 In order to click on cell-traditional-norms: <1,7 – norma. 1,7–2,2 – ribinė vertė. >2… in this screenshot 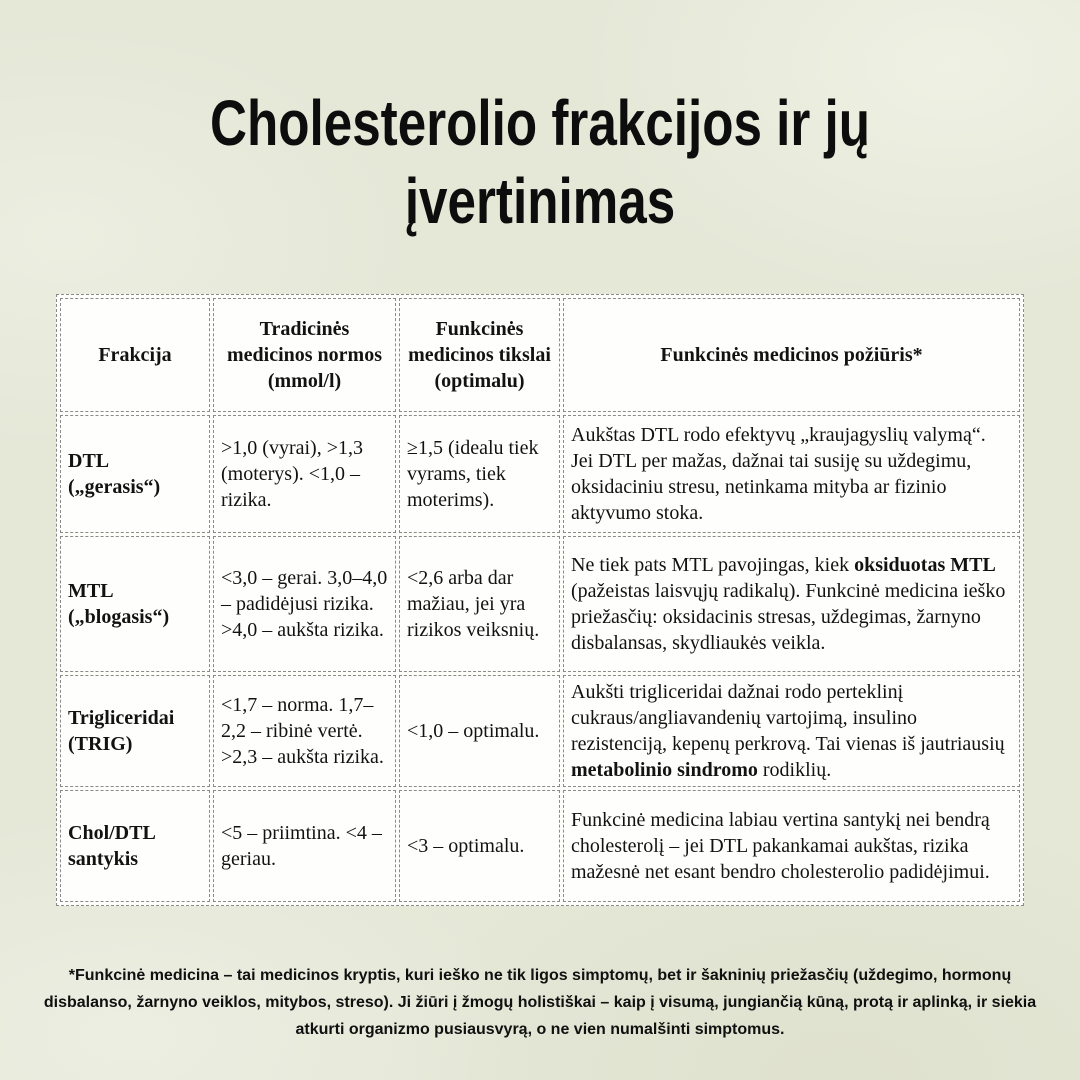, I will do `click(304, 731)`.